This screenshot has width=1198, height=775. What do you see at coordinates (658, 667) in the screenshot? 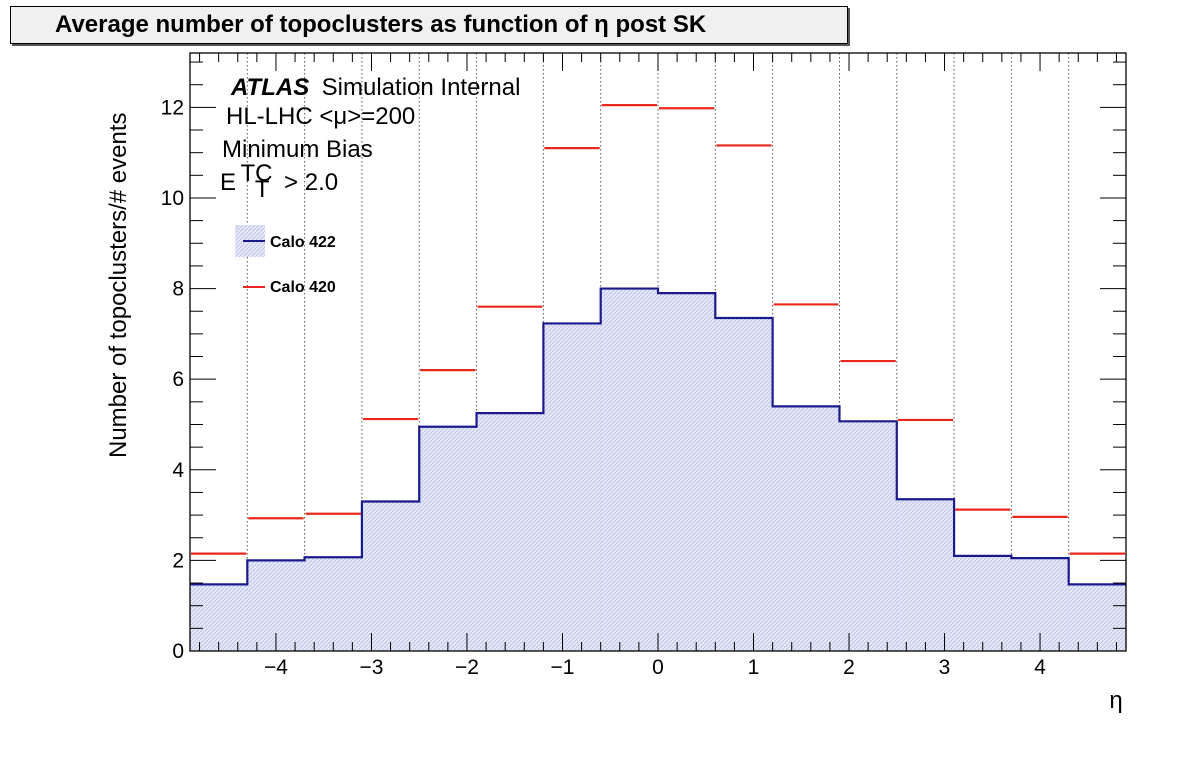
I see `x-tick-label: 0` at bounding box center [658, 667].